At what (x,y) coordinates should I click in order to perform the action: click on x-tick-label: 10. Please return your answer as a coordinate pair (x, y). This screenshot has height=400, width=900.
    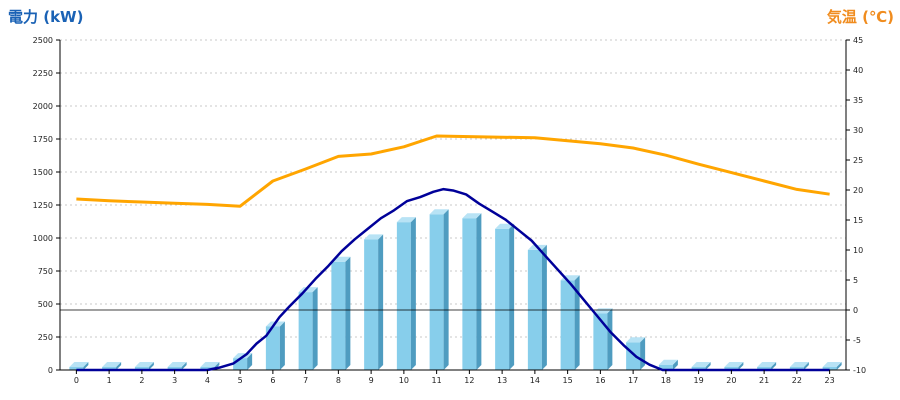
    Looking at the image, I should click on (404, 380).